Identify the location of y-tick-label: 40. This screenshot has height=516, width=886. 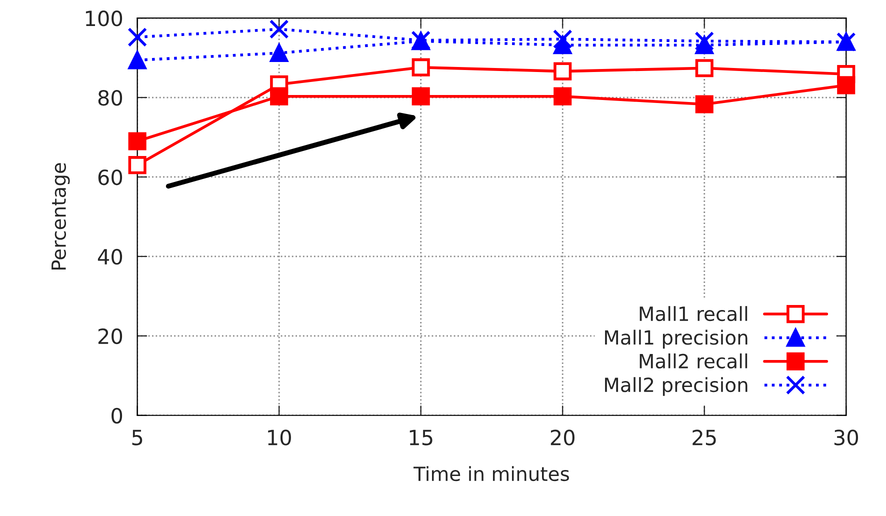
(110, 256).